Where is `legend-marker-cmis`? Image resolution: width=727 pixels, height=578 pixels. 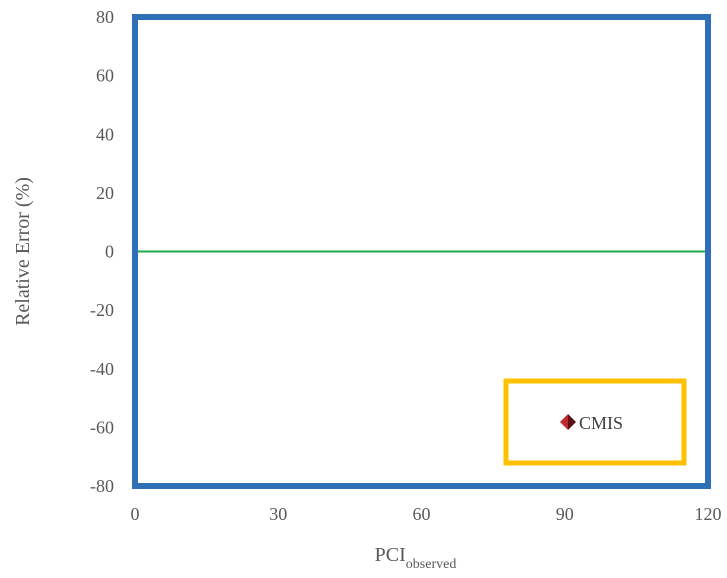
legend-marker-cmis is located at coordinates (568, 422).